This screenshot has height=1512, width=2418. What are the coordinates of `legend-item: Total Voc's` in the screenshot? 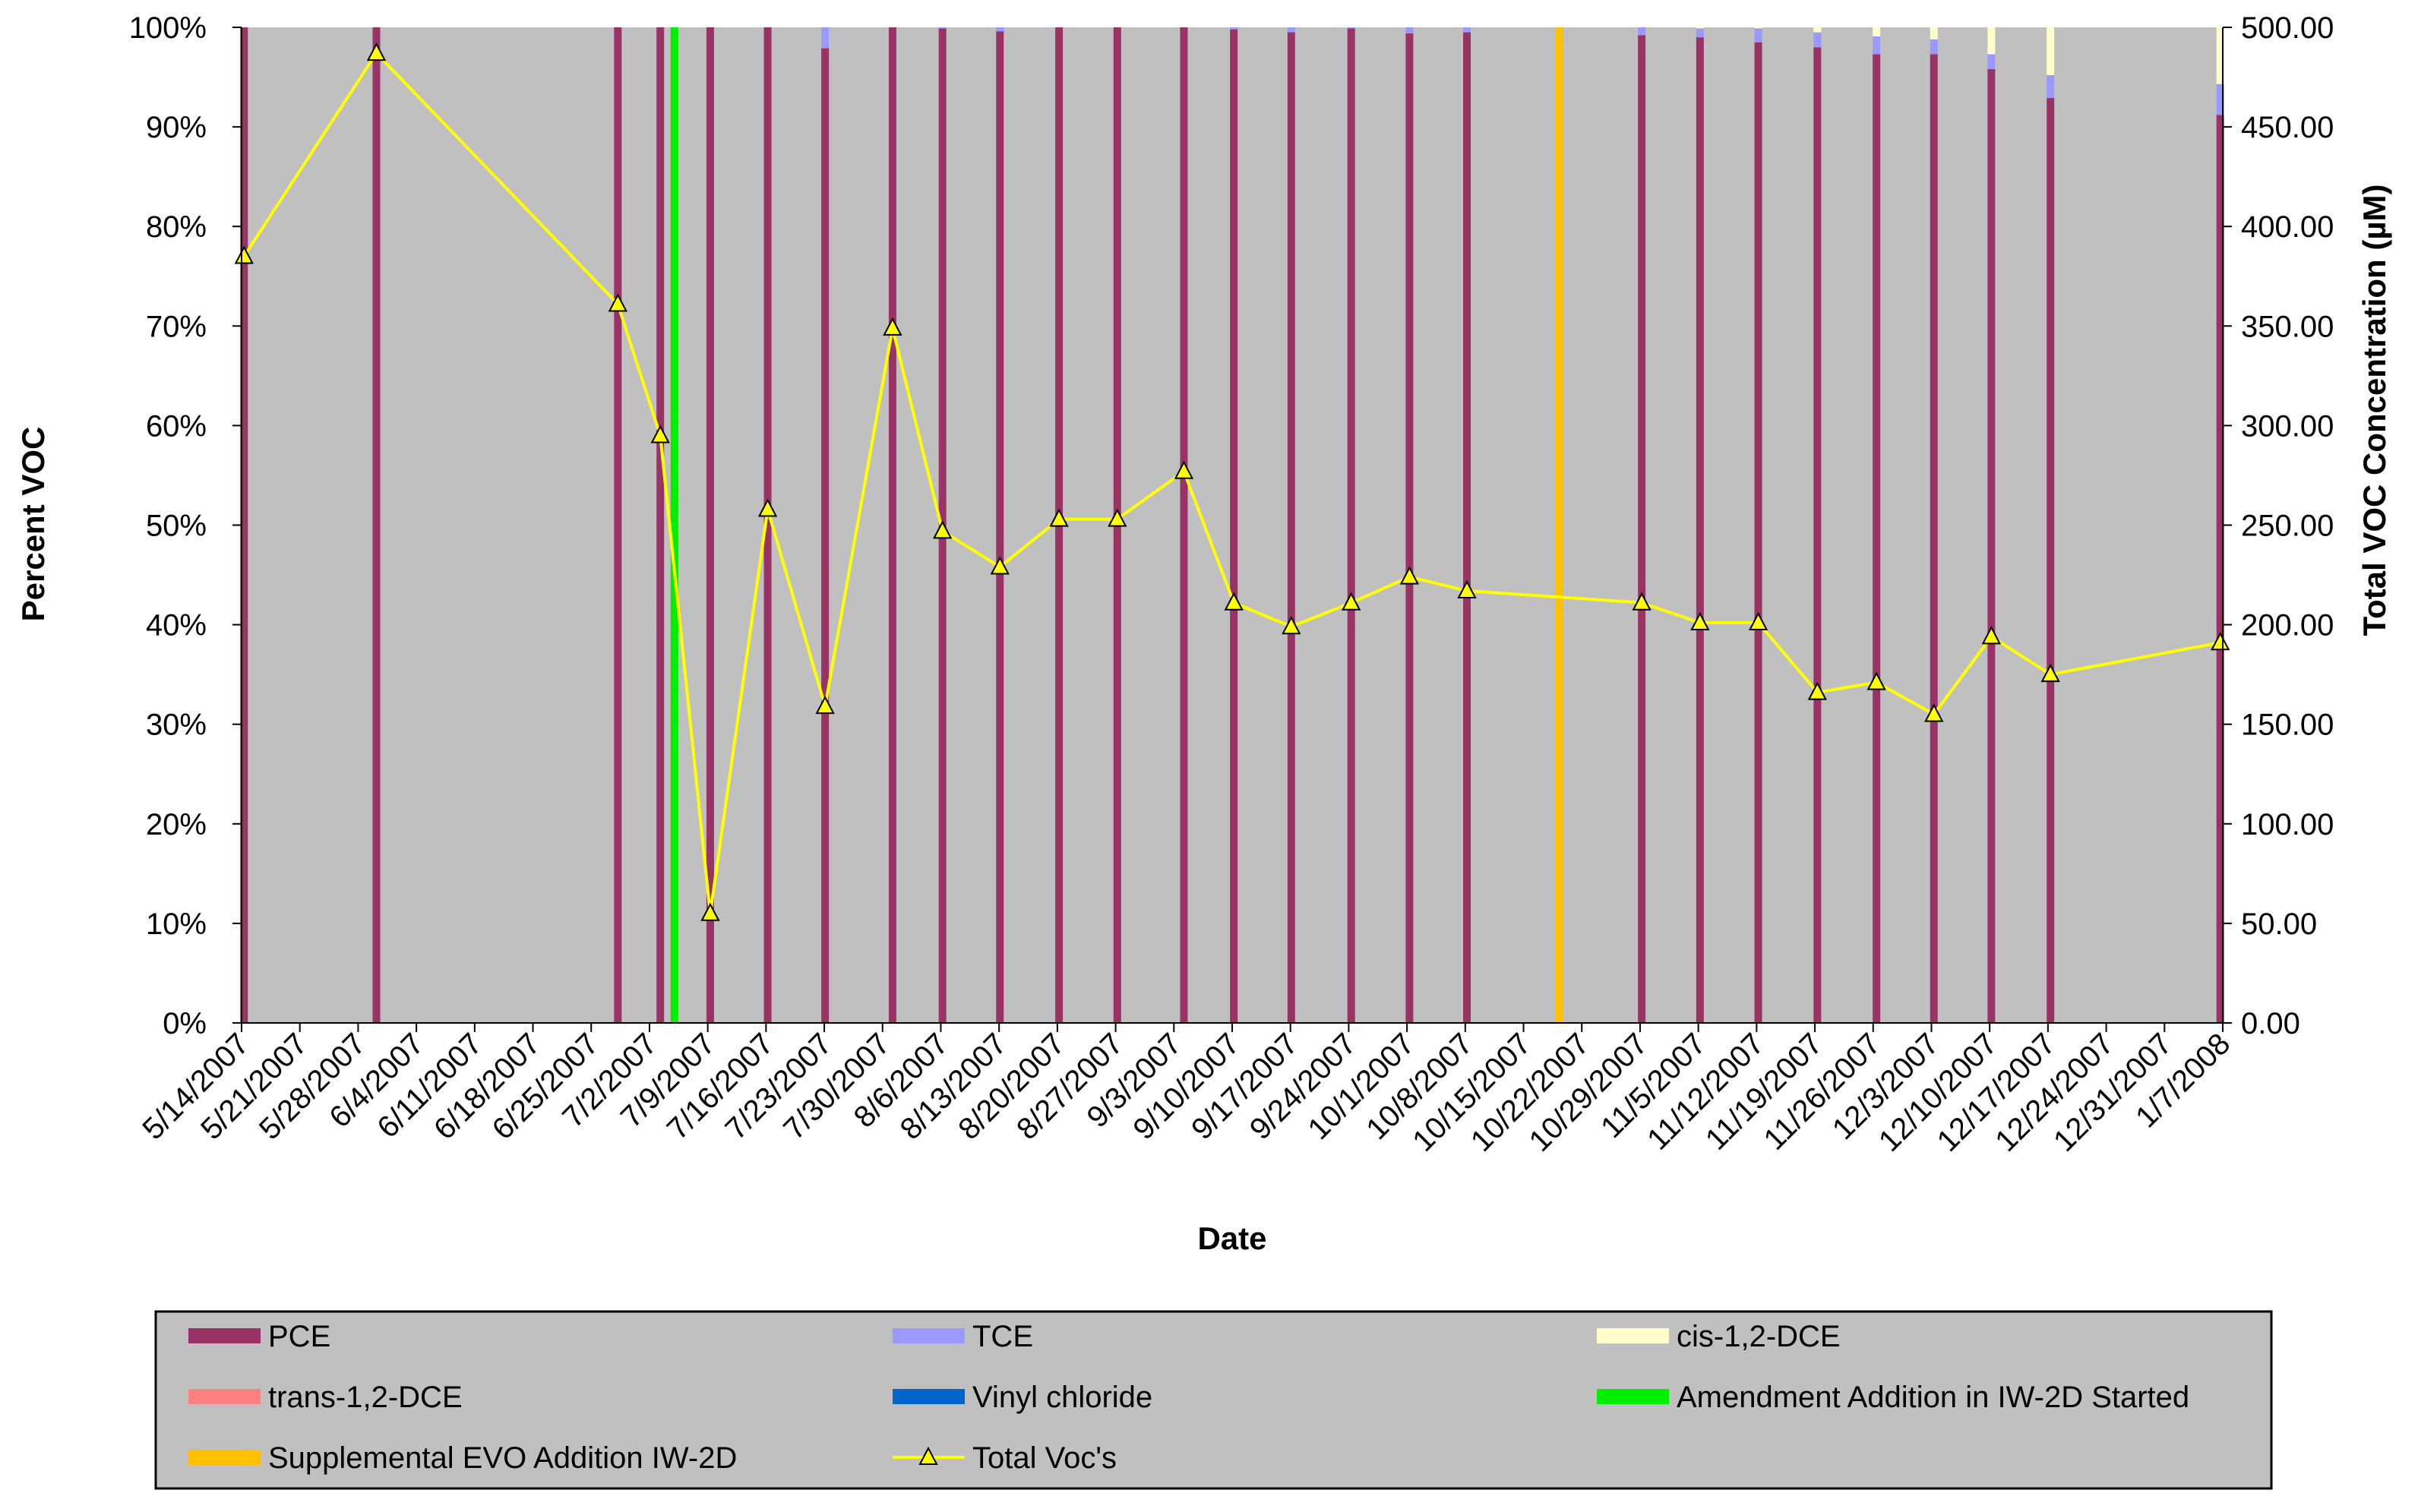 It's located at (1005, 1458).